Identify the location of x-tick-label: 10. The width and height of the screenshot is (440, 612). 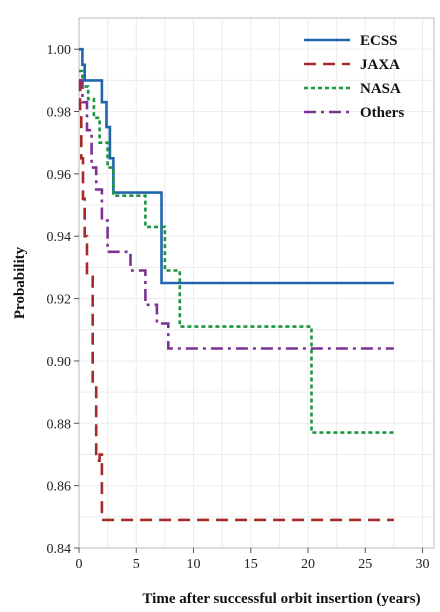
(194, 564).